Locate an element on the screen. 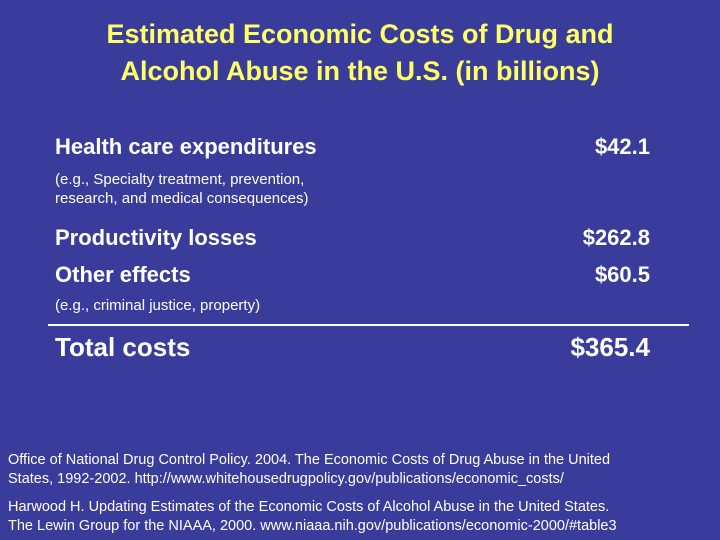 The height and width of the screenshot is (540, 720). row-value-health-care: $42.1 is located at coordinates (622, 146).